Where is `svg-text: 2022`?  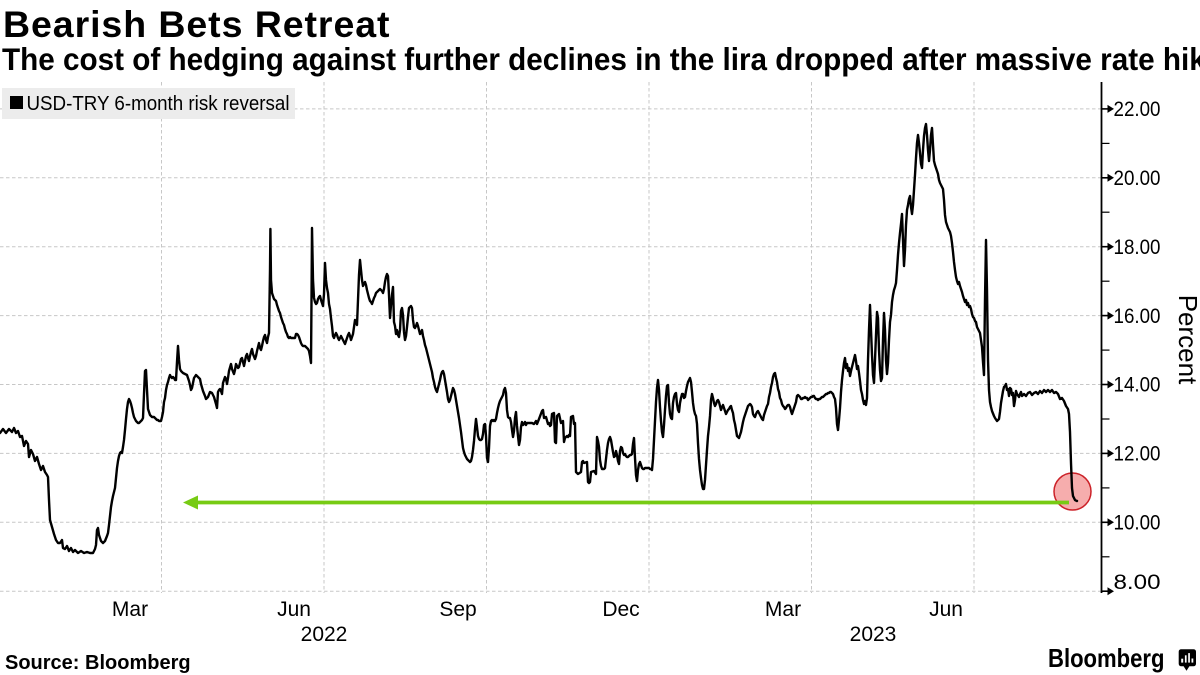 svg-text: 2022 is located at coordinates (324, 634).